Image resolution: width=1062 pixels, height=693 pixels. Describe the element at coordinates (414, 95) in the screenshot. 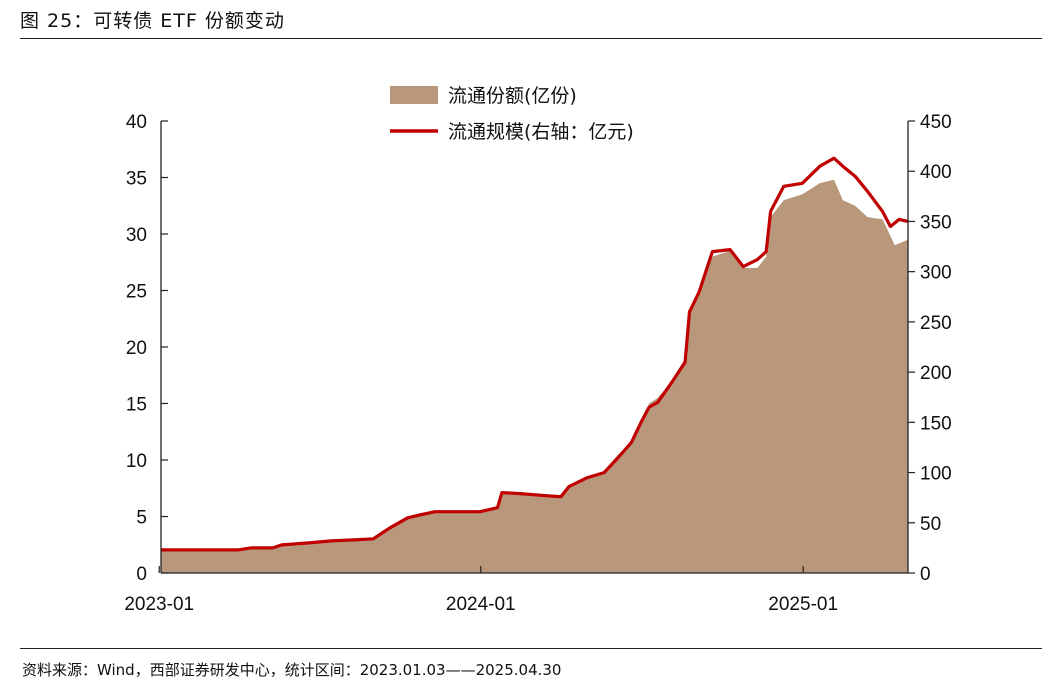

I see `legend-swatch-share` at that location.